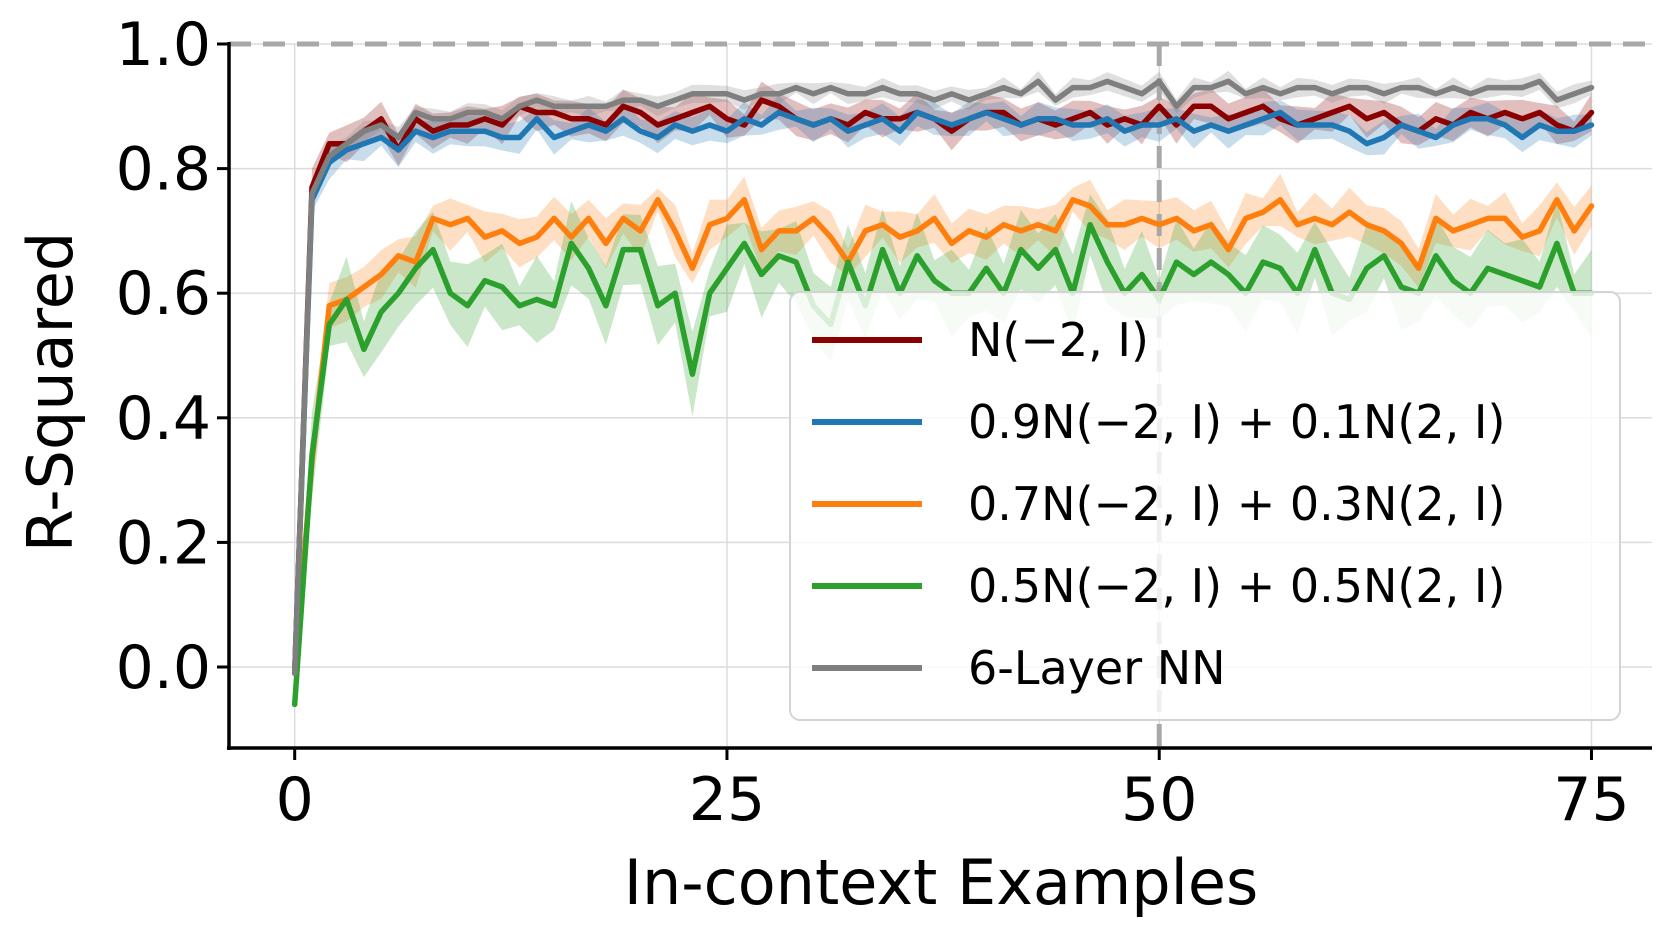 The height and width of the screenshot is (929, 1661). What do you see at coordinates (727, 800) in the screenshot?
I see `x-tick-label: 25` at bounding box center [727, 800].